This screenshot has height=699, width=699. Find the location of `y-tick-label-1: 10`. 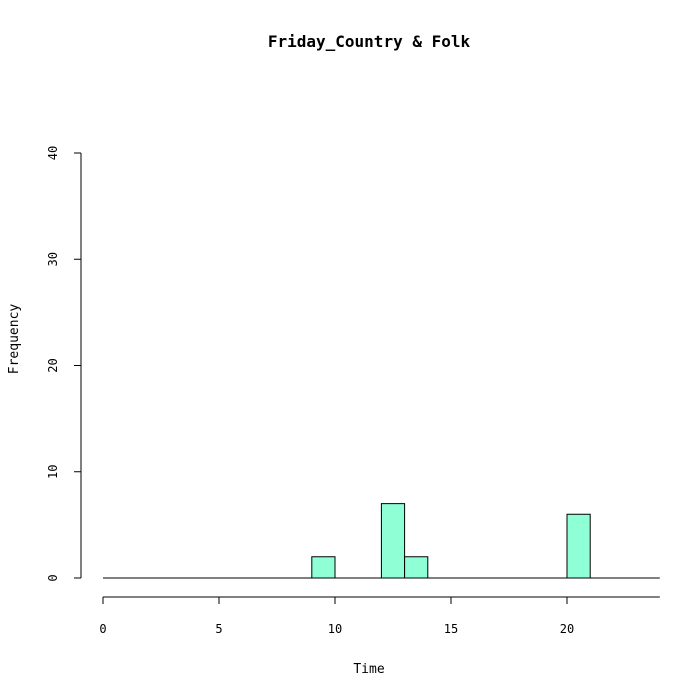

y-tick-label-1: 10 is located at coordinates (53, 472).